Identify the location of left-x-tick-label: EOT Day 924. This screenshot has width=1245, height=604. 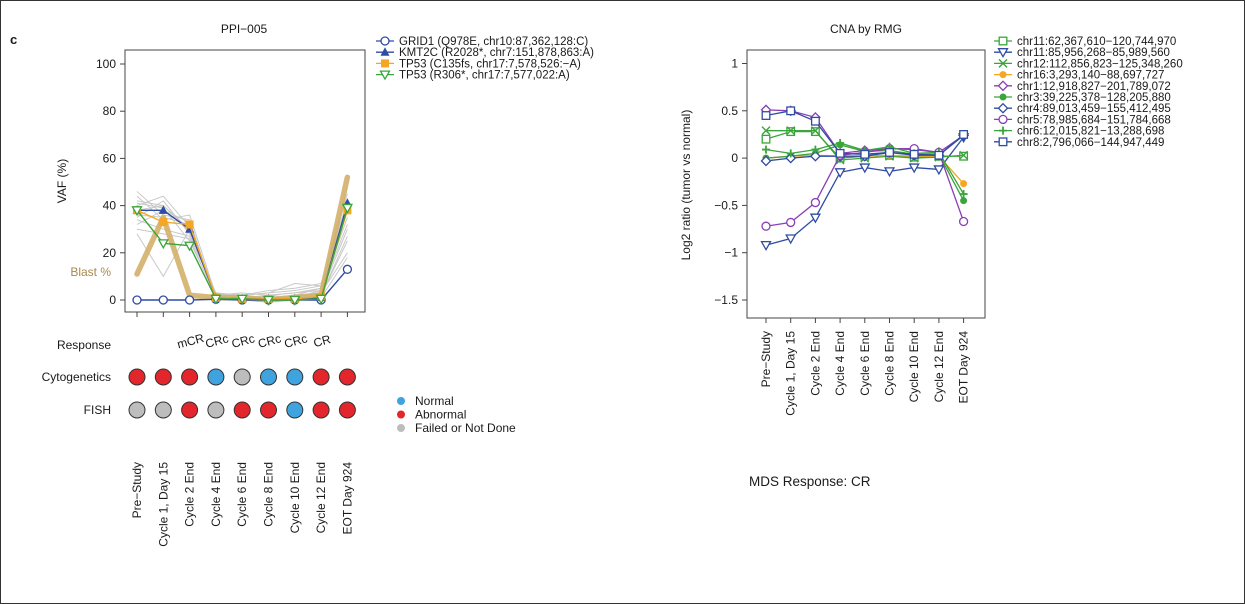
(347, 498).